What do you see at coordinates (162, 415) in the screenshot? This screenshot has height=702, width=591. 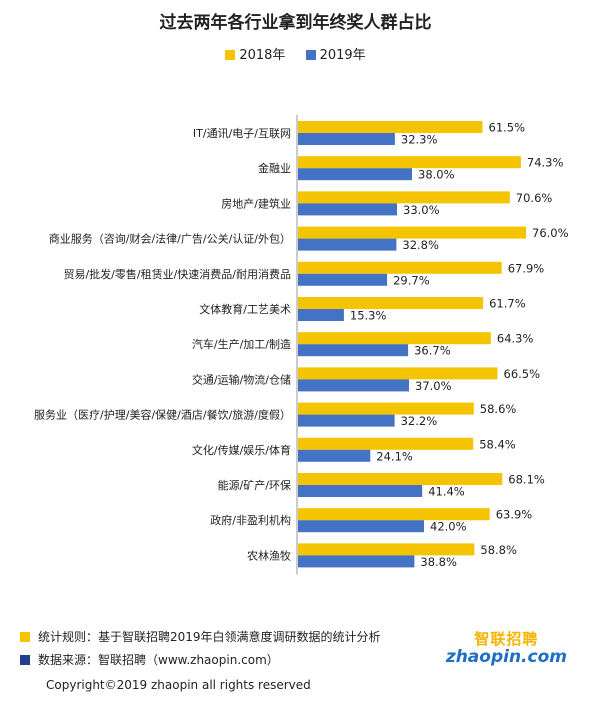 I see `category-label: 服务业（医疗/护理/美容/保健/酒店/餐饮/旅游/度假）` at bounding box center [162, 415].